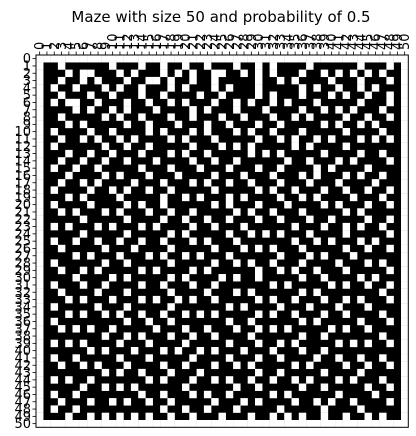 The height and width of the screenshot is (436, 416). Describe the element at coordinates (22, 169) in the screenshot. I see `y-tick-label: 15` at that location.